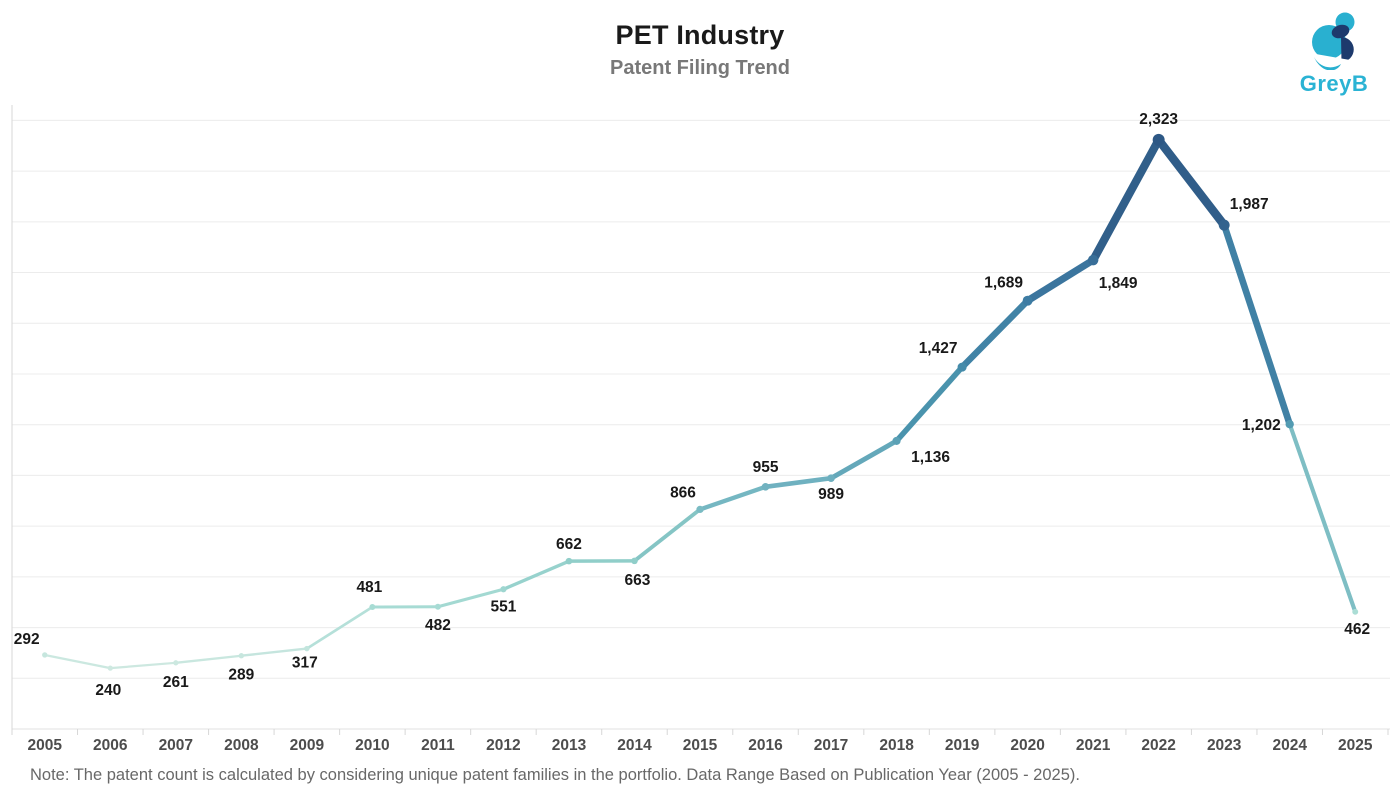 Image resolution: width=1400 pixels, height=800 pixels. Describe the element at coordinates (896, 745) in the screenshot. I see `x-axis-label-2018: 2018` at that location.